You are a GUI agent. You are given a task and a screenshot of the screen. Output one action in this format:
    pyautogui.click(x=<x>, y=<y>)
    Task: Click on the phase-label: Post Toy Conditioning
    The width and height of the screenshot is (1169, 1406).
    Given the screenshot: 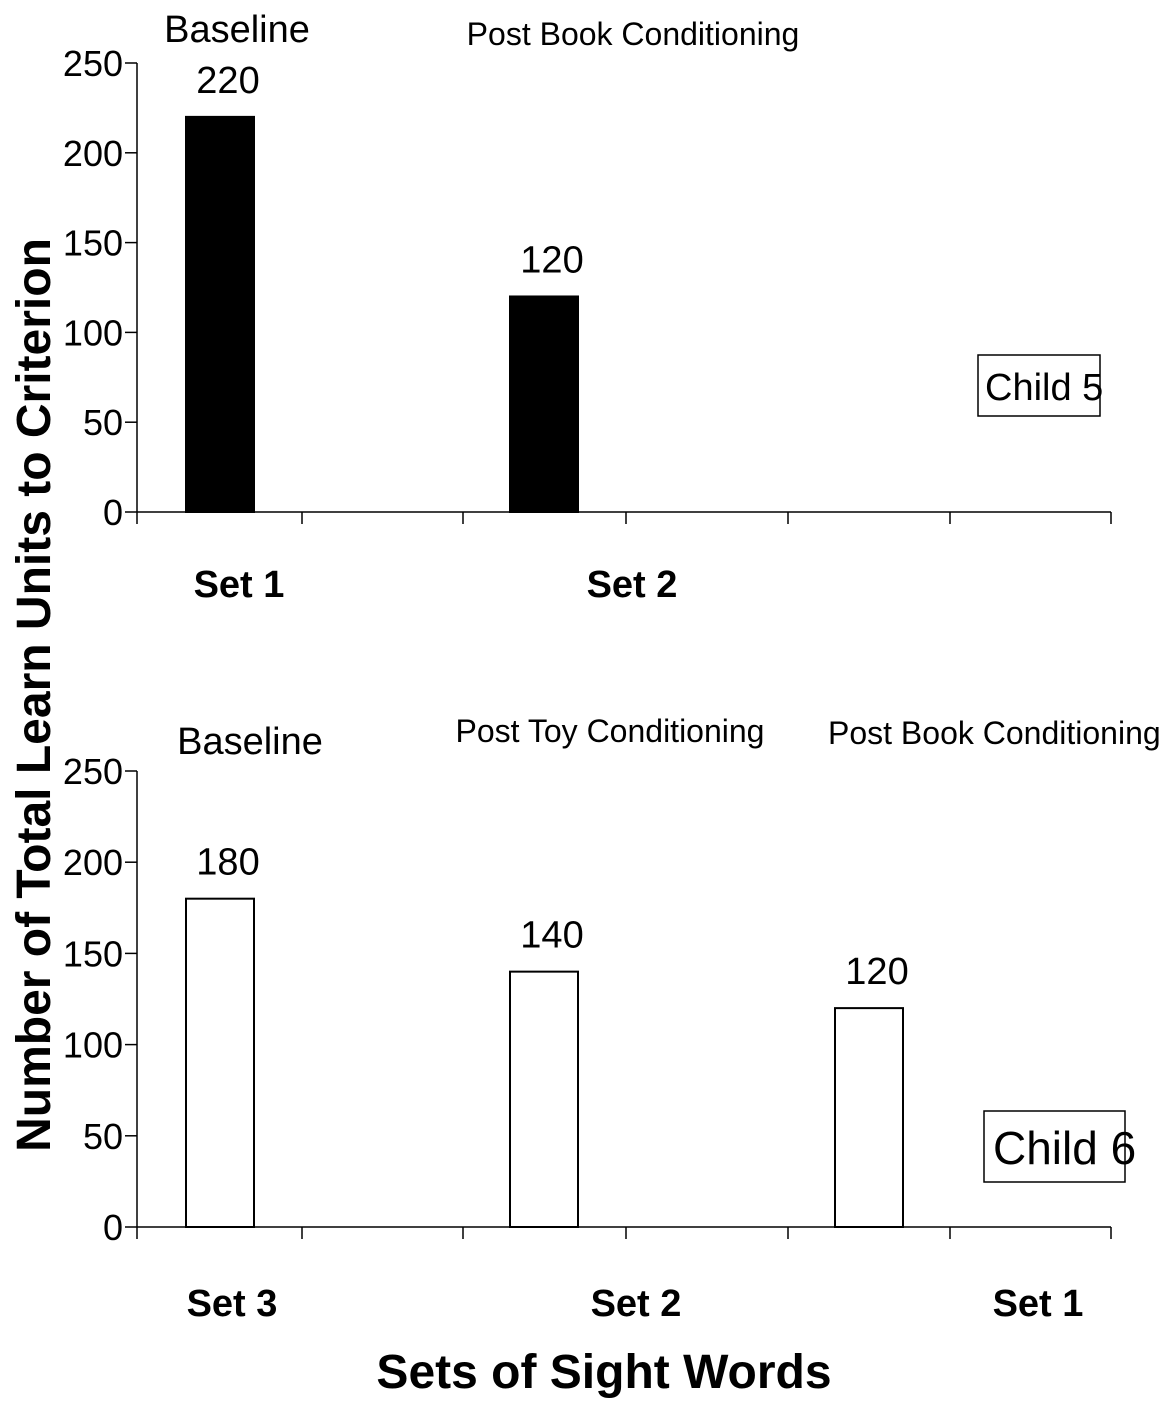 What is the action you would take?
    pyautogui.click(x=610, y=731)
    